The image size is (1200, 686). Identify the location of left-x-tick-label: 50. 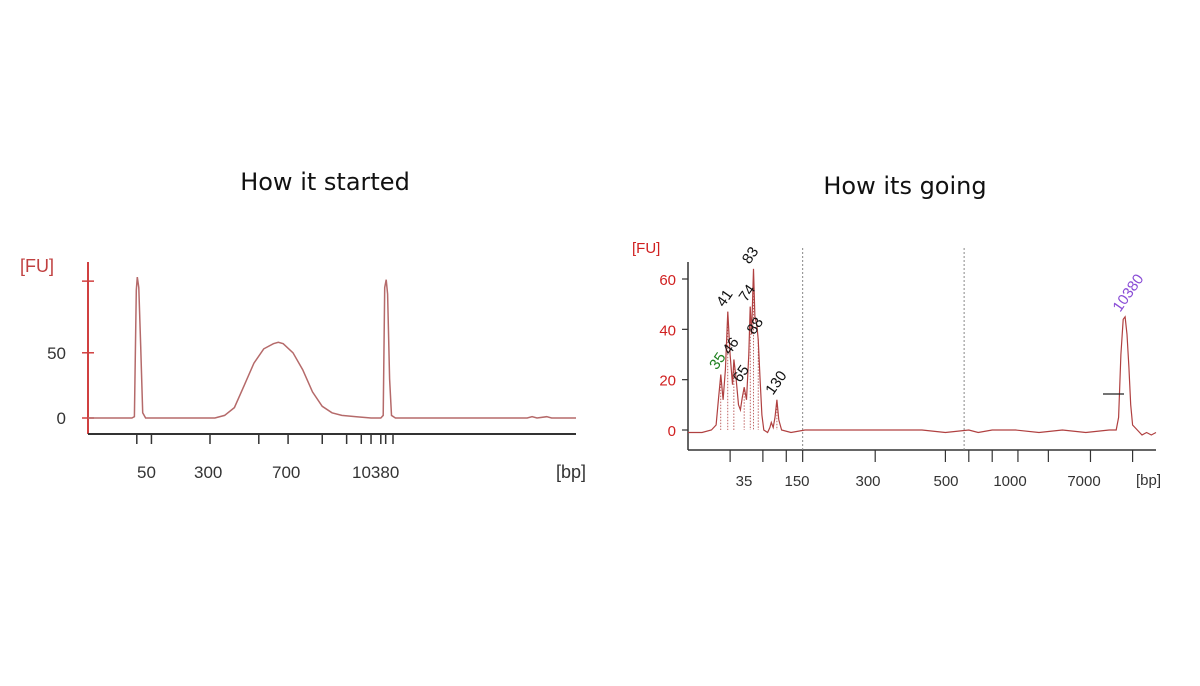
(146, 472).